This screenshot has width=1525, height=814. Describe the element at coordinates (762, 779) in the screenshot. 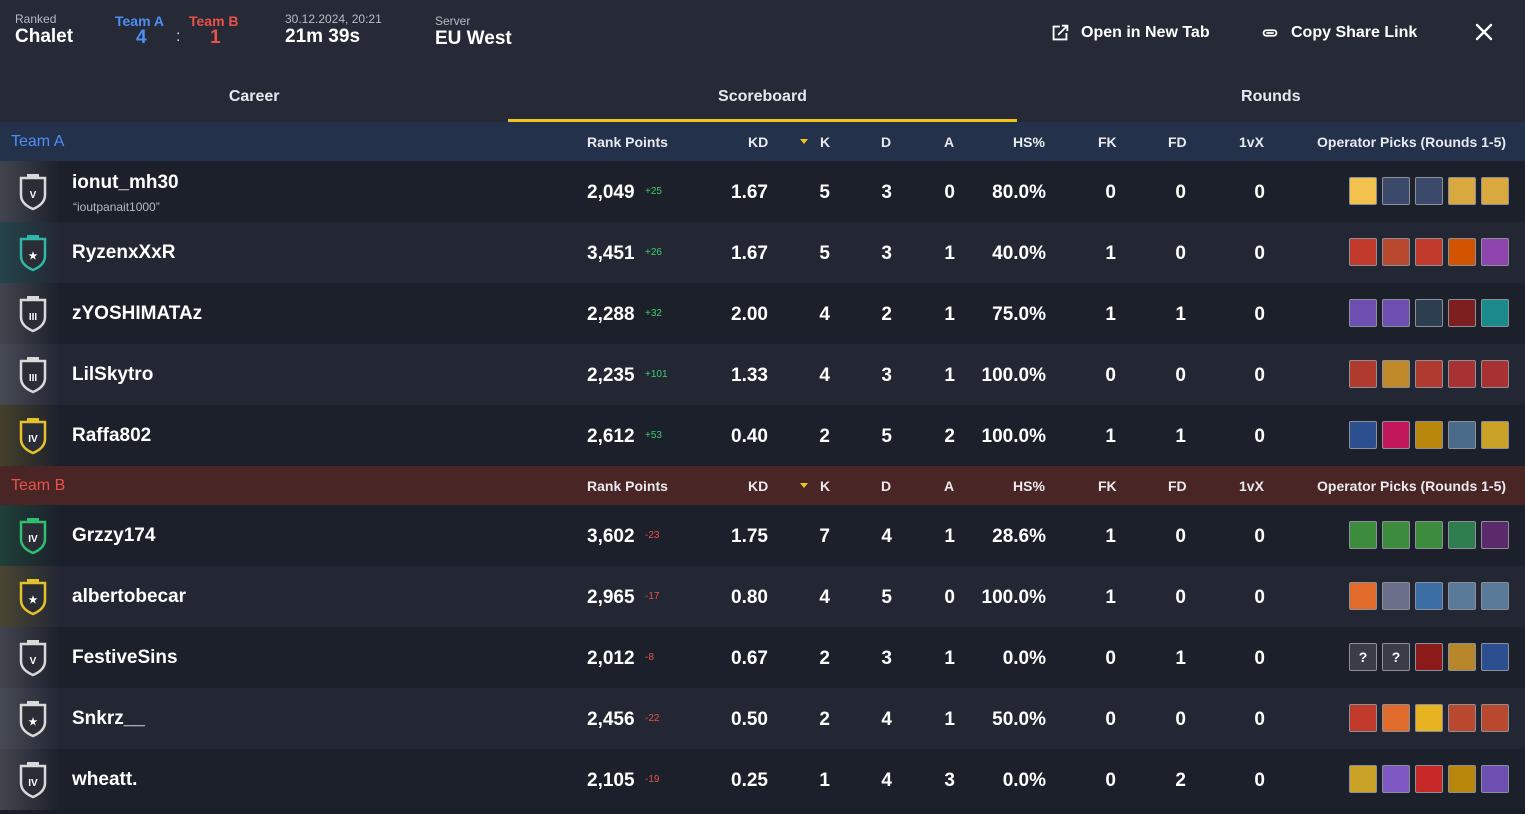

I see `player-row: IV wheatt. 2,105 -19 0.25 1 4 3 0.0% 0 2 0` at that location.